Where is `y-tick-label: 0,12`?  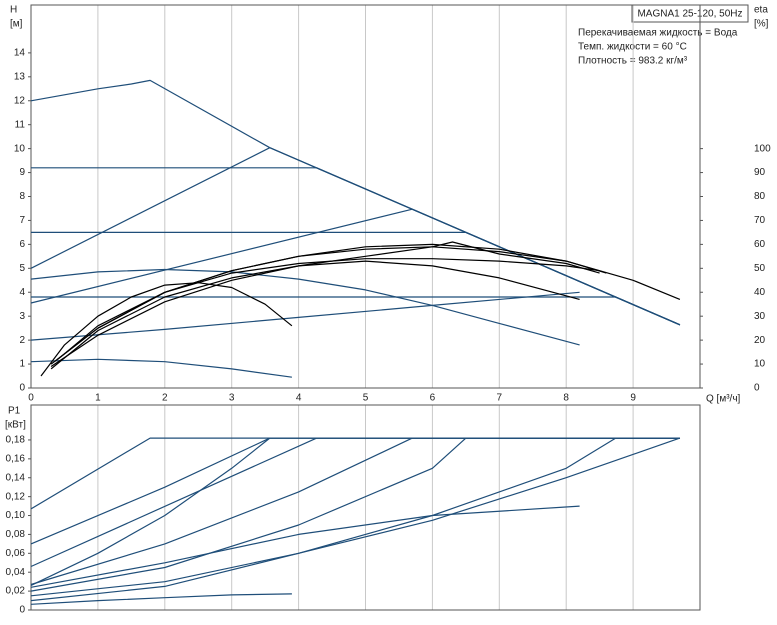
y-tick-label: 0,12 is located at coordinates (16, 496).